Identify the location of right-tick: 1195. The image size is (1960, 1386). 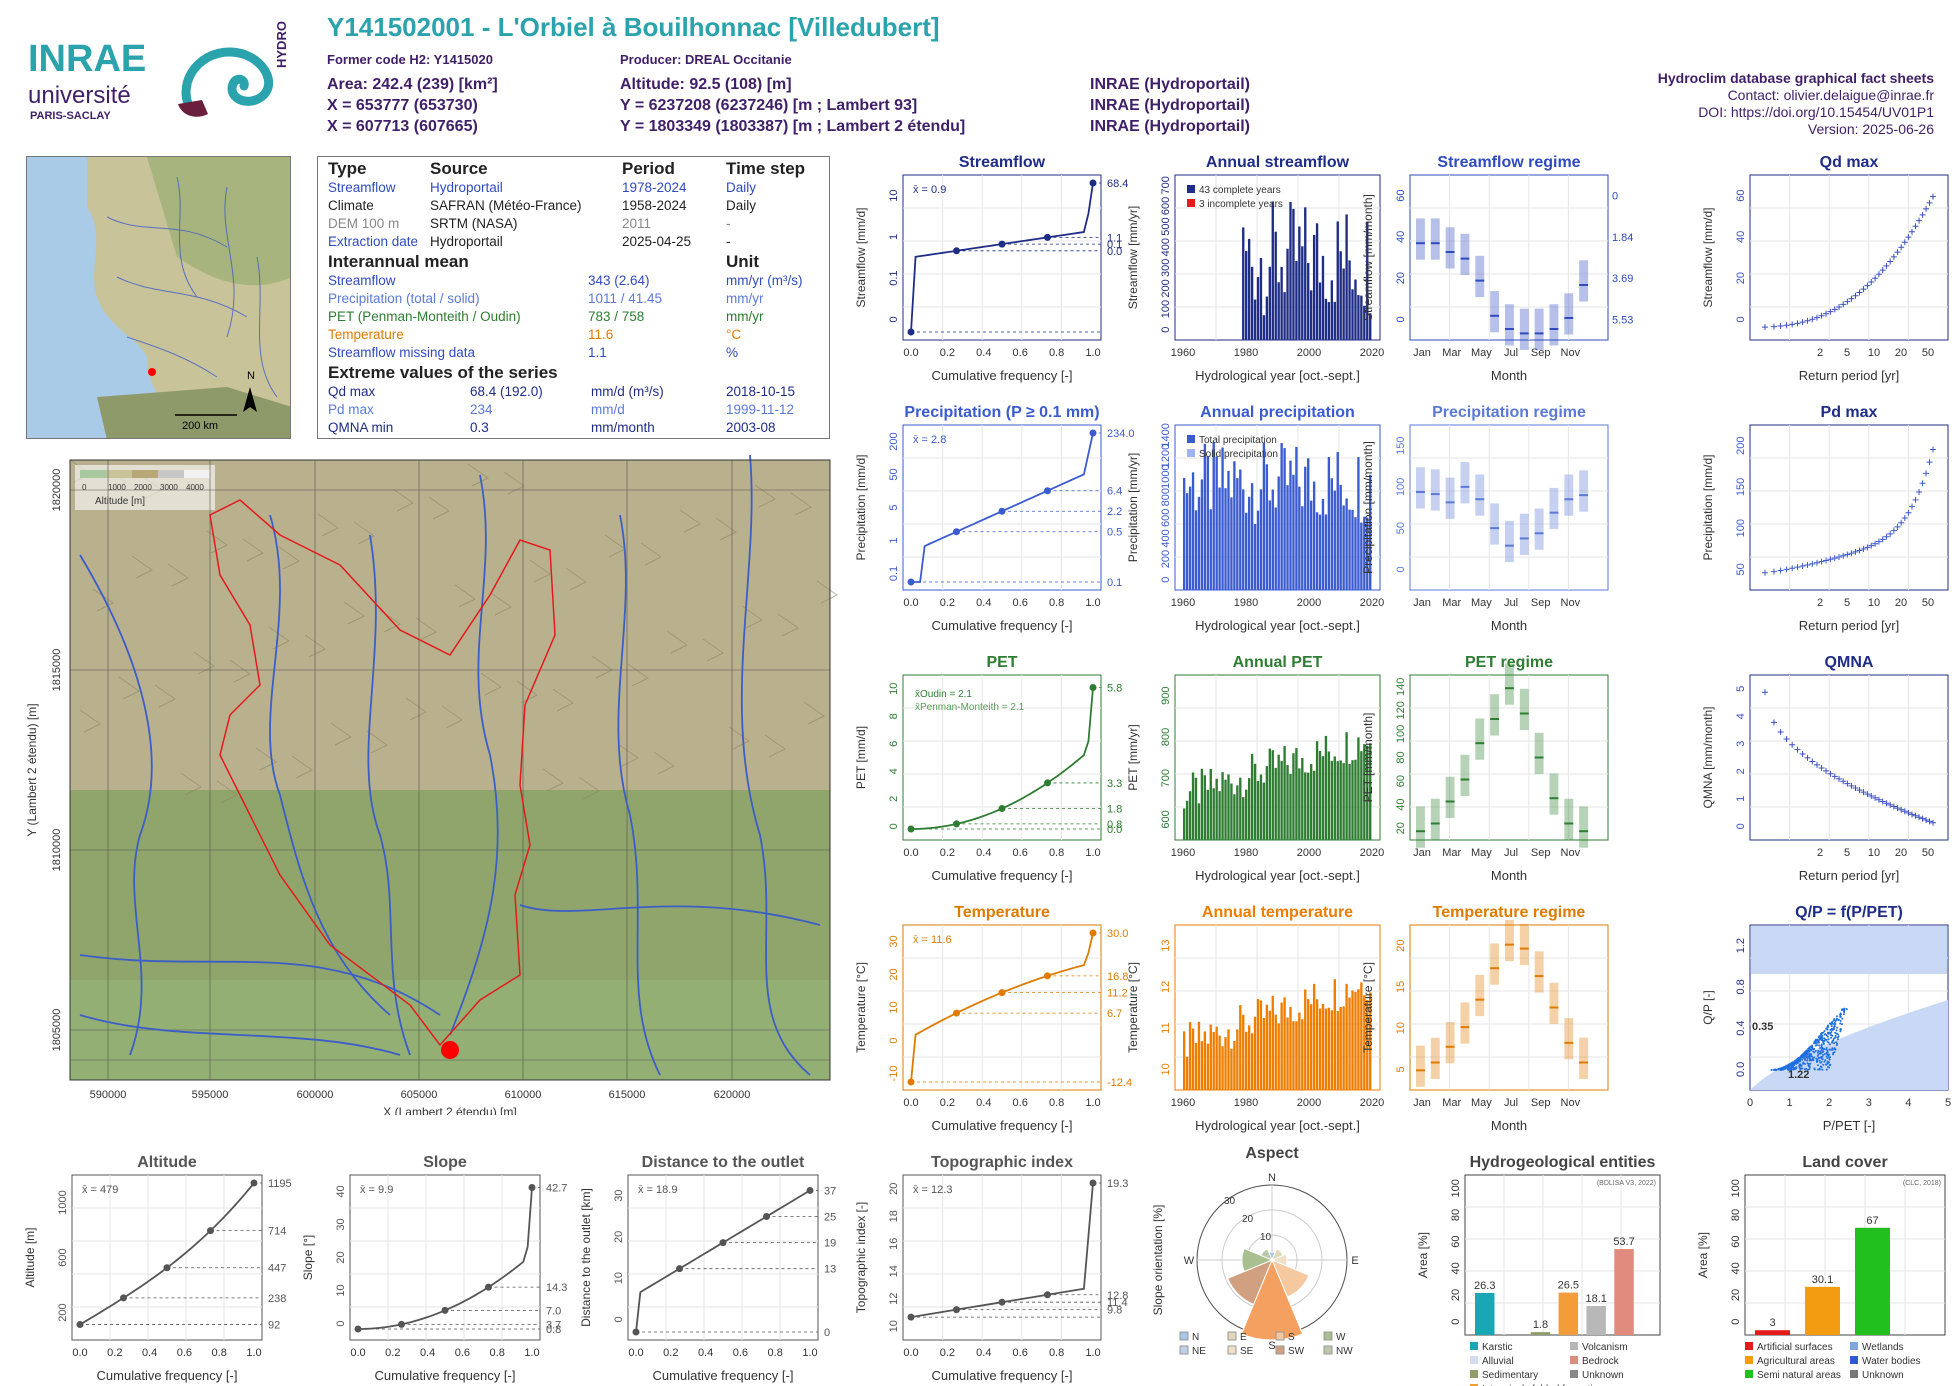
(280, 1184).